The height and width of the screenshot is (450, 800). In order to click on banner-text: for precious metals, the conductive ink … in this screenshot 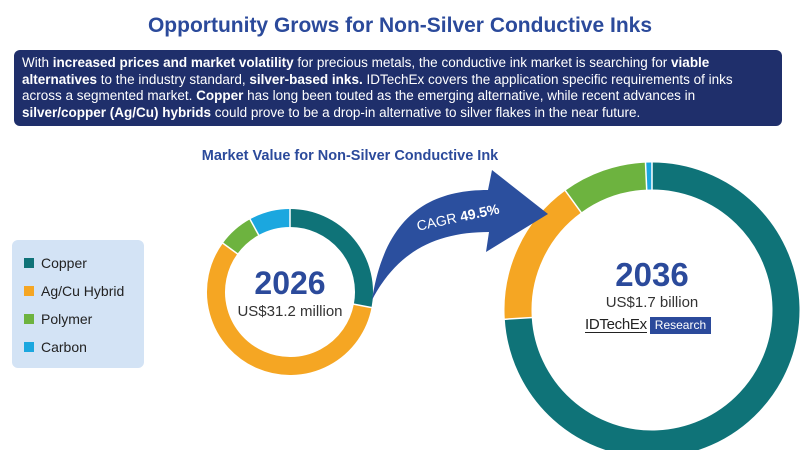, I will do `click(482, 62)`.